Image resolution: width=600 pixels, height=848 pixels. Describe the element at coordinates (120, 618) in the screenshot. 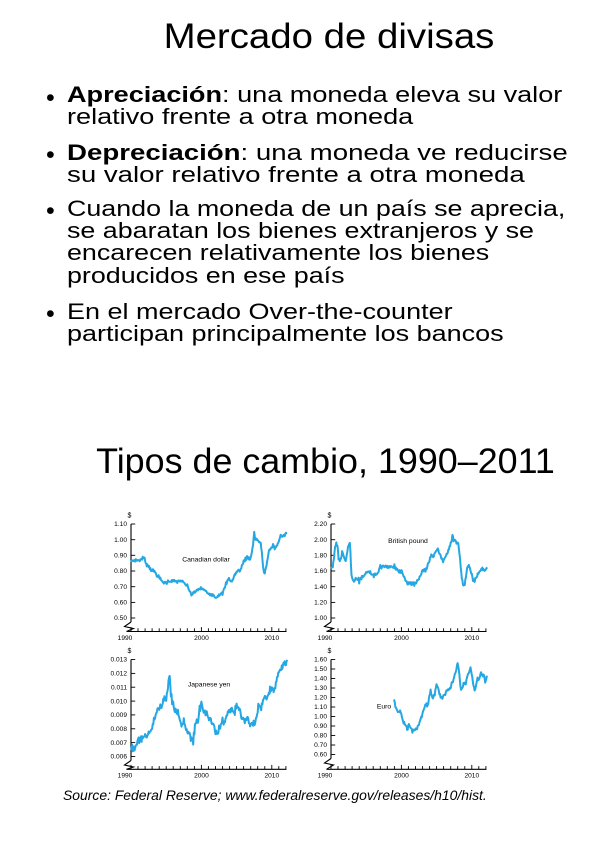

I see `svg-text: 0.50` at that location.